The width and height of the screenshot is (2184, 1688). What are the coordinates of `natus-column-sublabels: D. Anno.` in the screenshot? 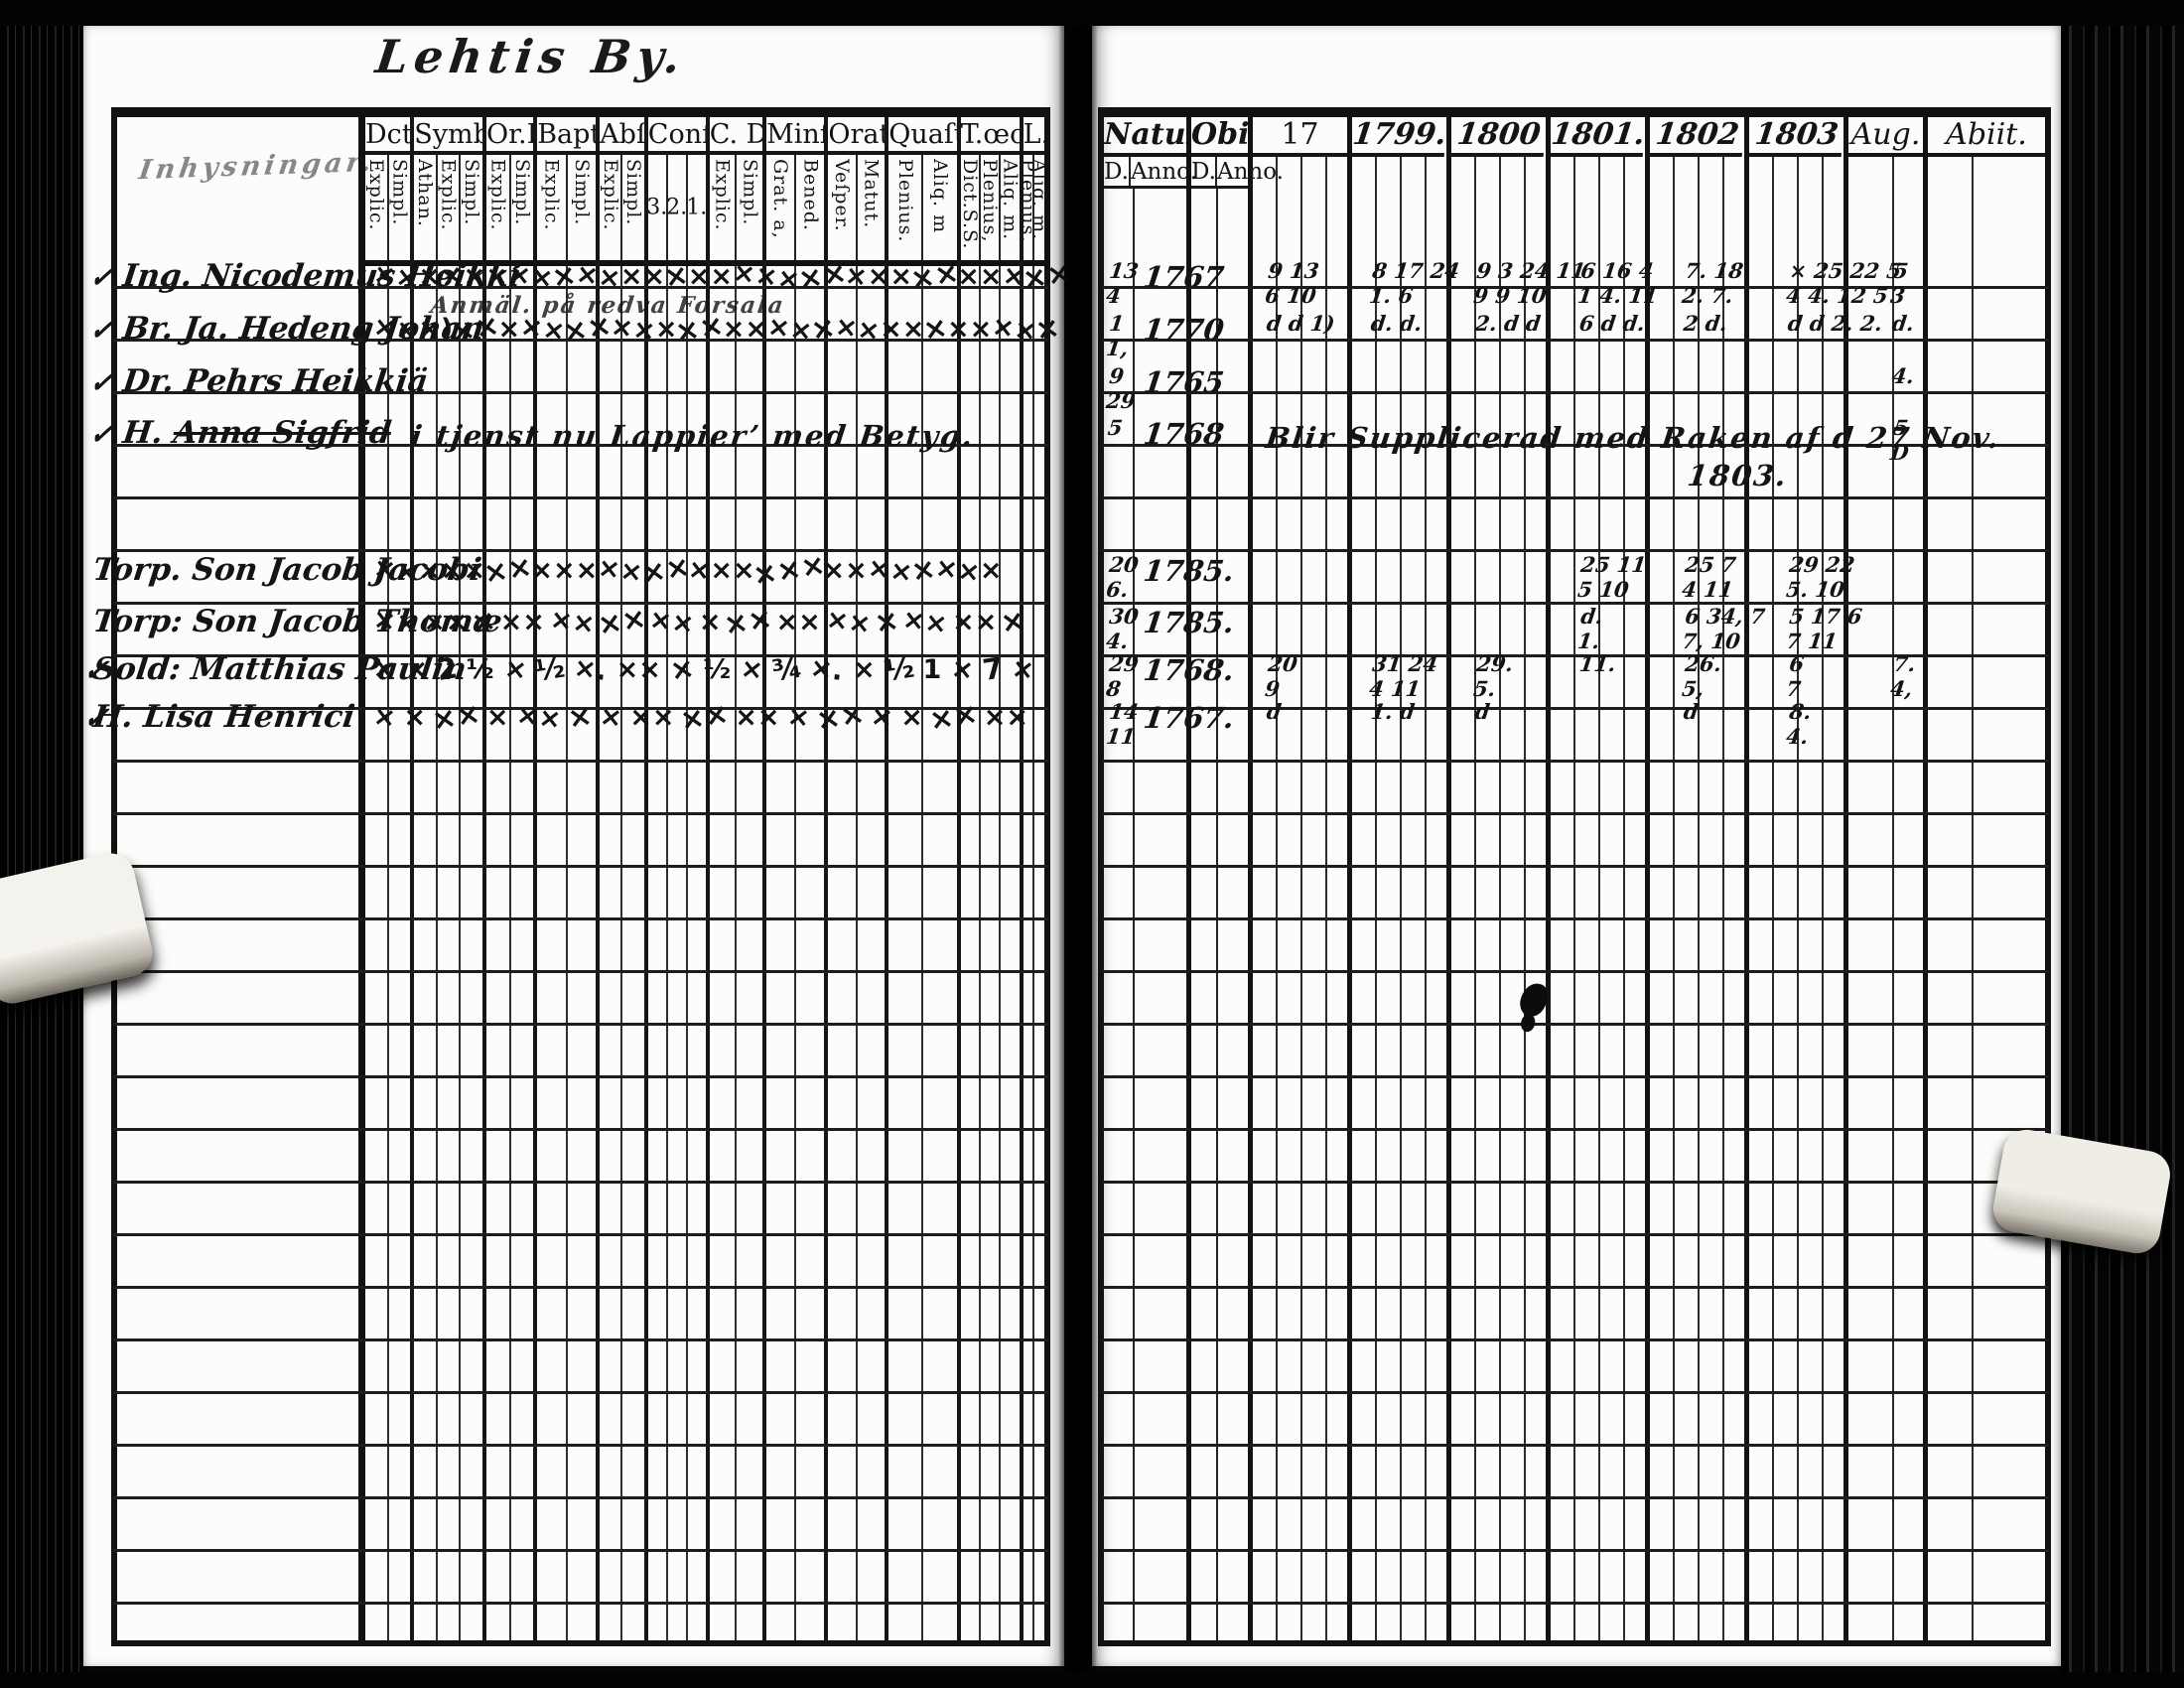 It's located at (1150, 173).